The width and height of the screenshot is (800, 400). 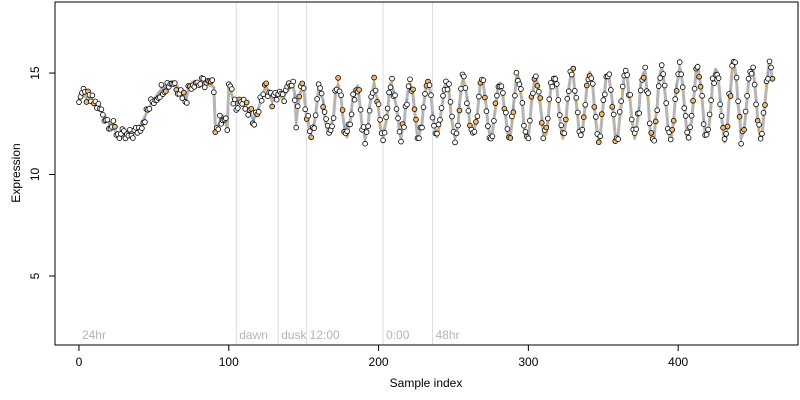 I want to click on annotation-label: 48hr, so click(x=447, y=335).